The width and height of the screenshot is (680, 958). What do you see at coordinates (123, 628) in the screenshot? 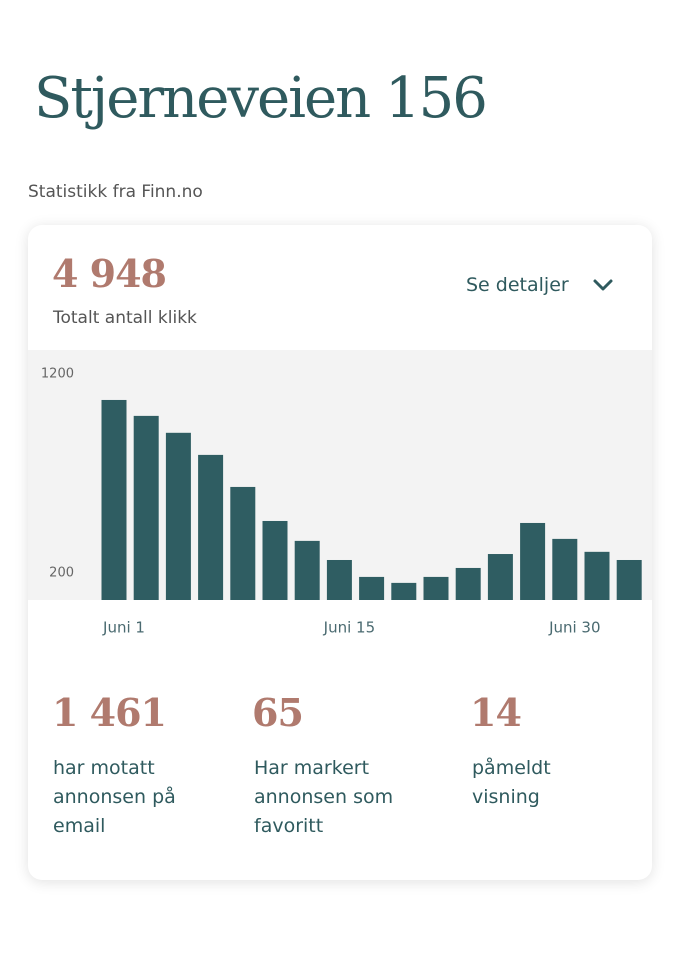
I see `x-tick-label: Juni 1` at bounding box center [123, 628].